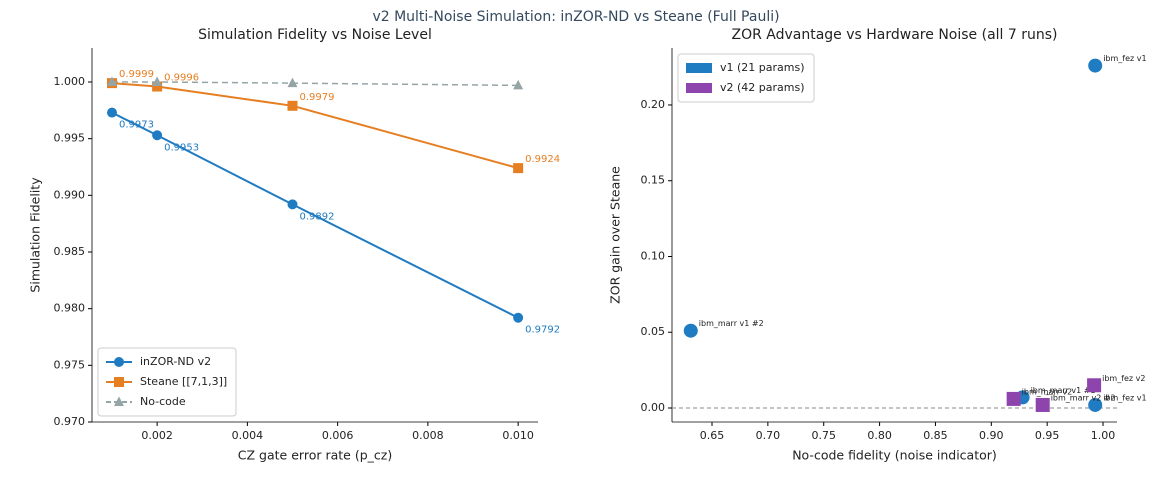 The height and width of the screenshot is (480, 1152). Describe the element at coordinates (175, 361) in the screenshot. I see `legend-label: inZOR-ND v2` at that location.